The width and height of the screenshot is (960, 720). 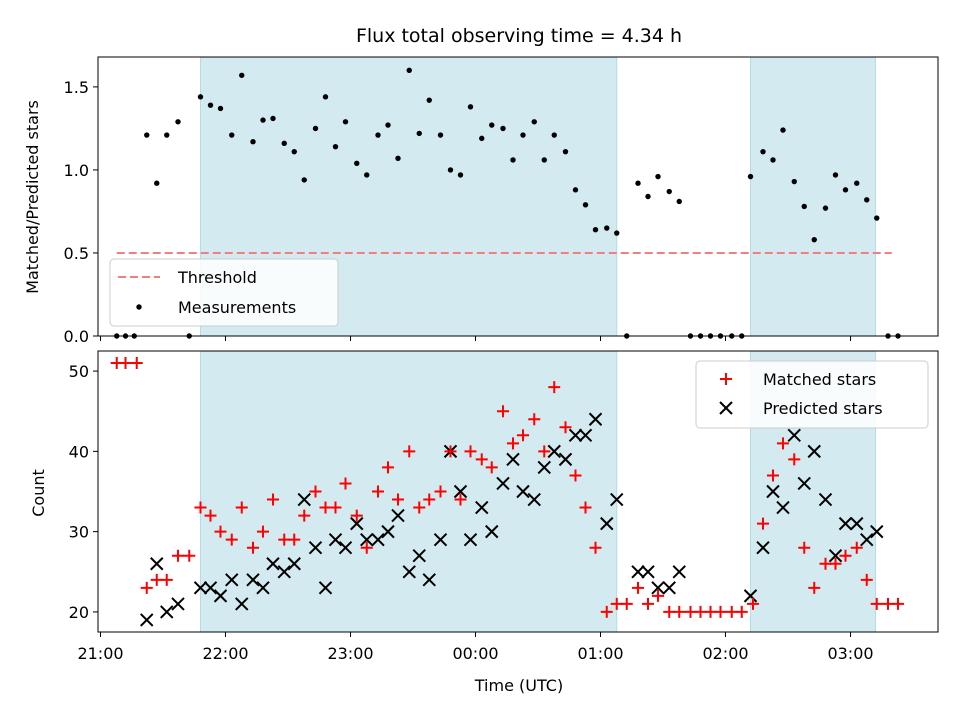 What do you see at coordinates (76, 170) in the screenshot?
I see `top-y-tick-label: 1.0` at bounding box center [76, 170].